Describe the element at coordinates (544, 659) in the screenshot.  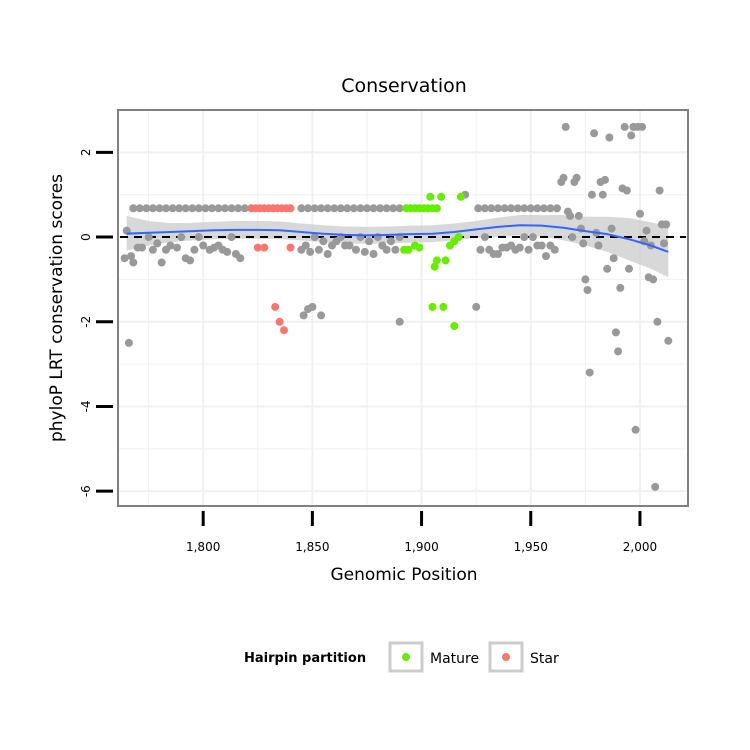
I see `legend-label-star: Star` at that location.